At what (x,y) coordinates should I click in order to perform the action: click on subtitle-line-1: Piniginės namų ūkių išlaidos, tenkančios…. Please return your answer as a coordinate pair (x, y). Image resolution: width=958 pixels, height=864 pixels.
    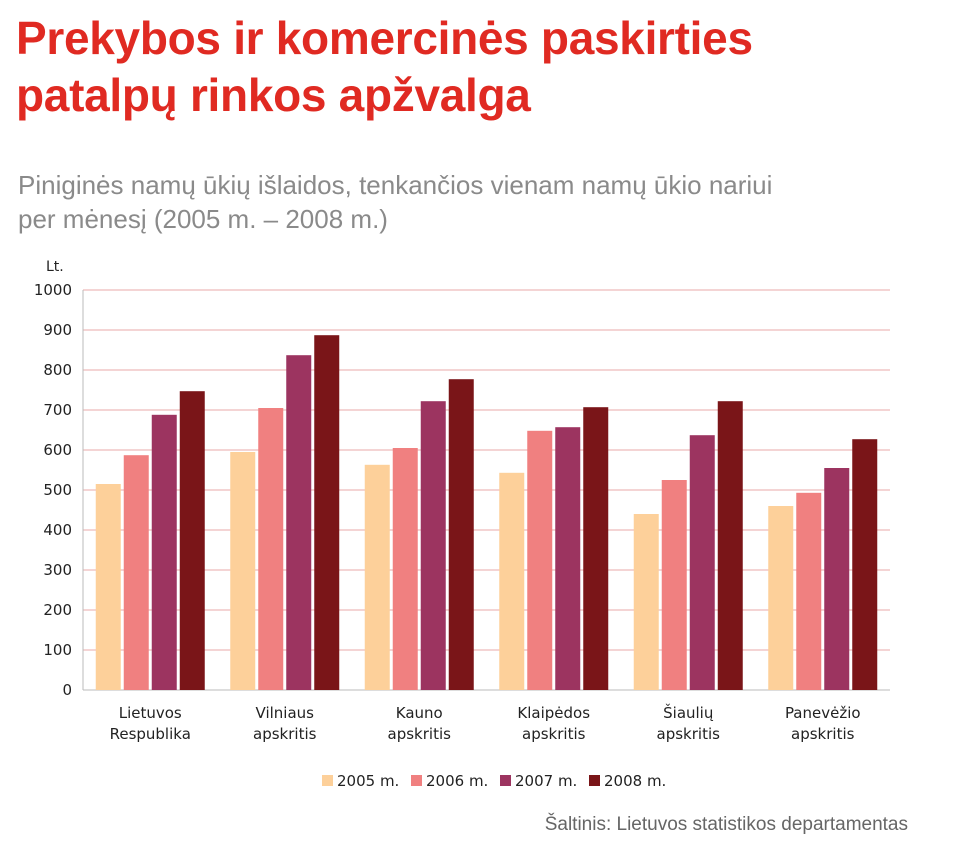
    Looking at the image, I should click on (395, 185).